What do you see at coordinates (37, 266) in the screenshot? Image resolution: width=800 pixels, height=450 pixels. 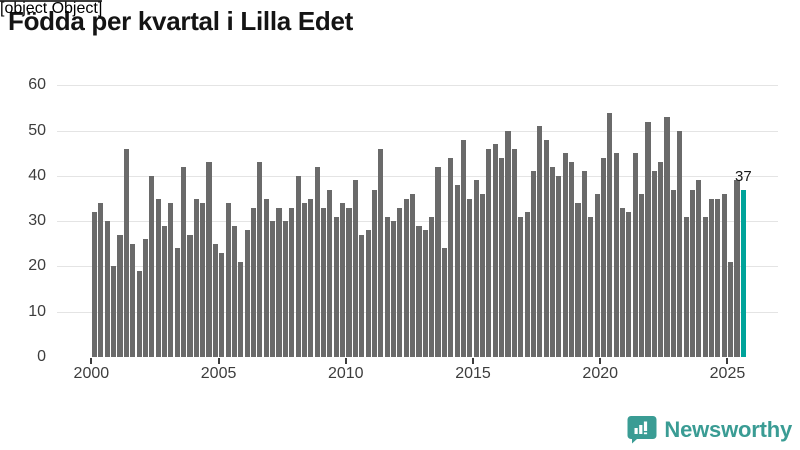 I see `y-axis-label: 20` at bounding box center [37, 266].